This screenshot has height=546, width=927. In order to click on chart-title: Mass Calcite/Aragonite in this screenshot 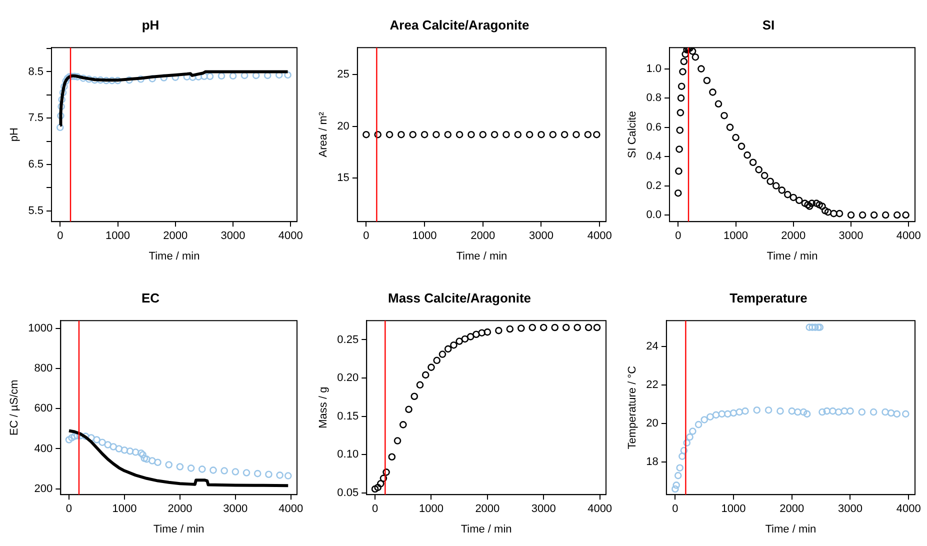, I will do `click(460, 298)`.